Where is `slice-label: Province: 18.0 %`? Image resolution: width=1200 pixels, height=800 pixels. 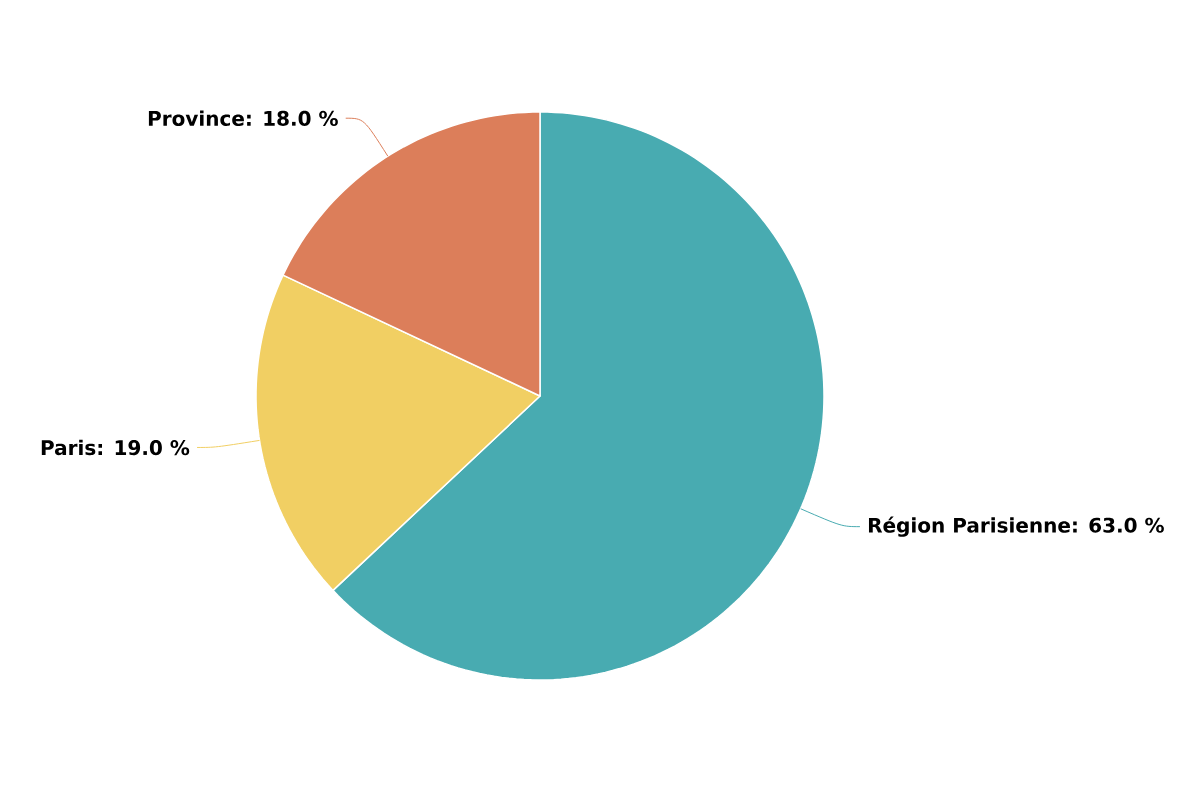
slice-label: Province: 18.0 % is located at coordinates (243, 118).